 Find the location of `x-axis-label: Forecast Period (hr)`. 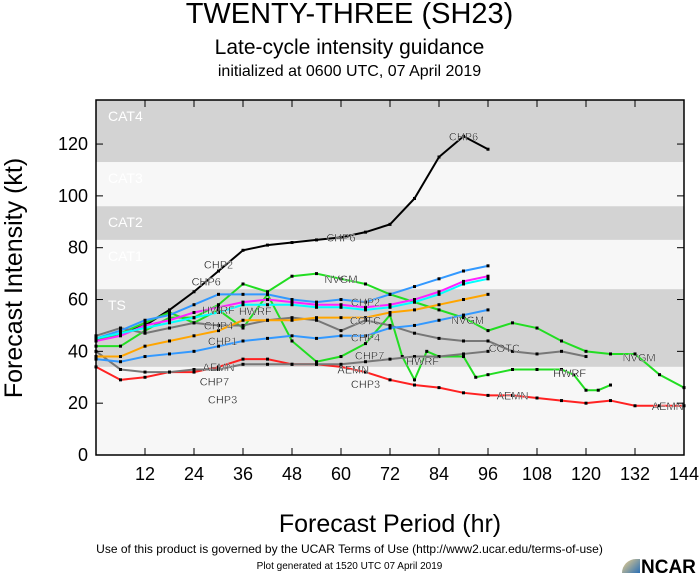

x-axis-label: Forecast Period (hr) is located at coordinates (390, 524).